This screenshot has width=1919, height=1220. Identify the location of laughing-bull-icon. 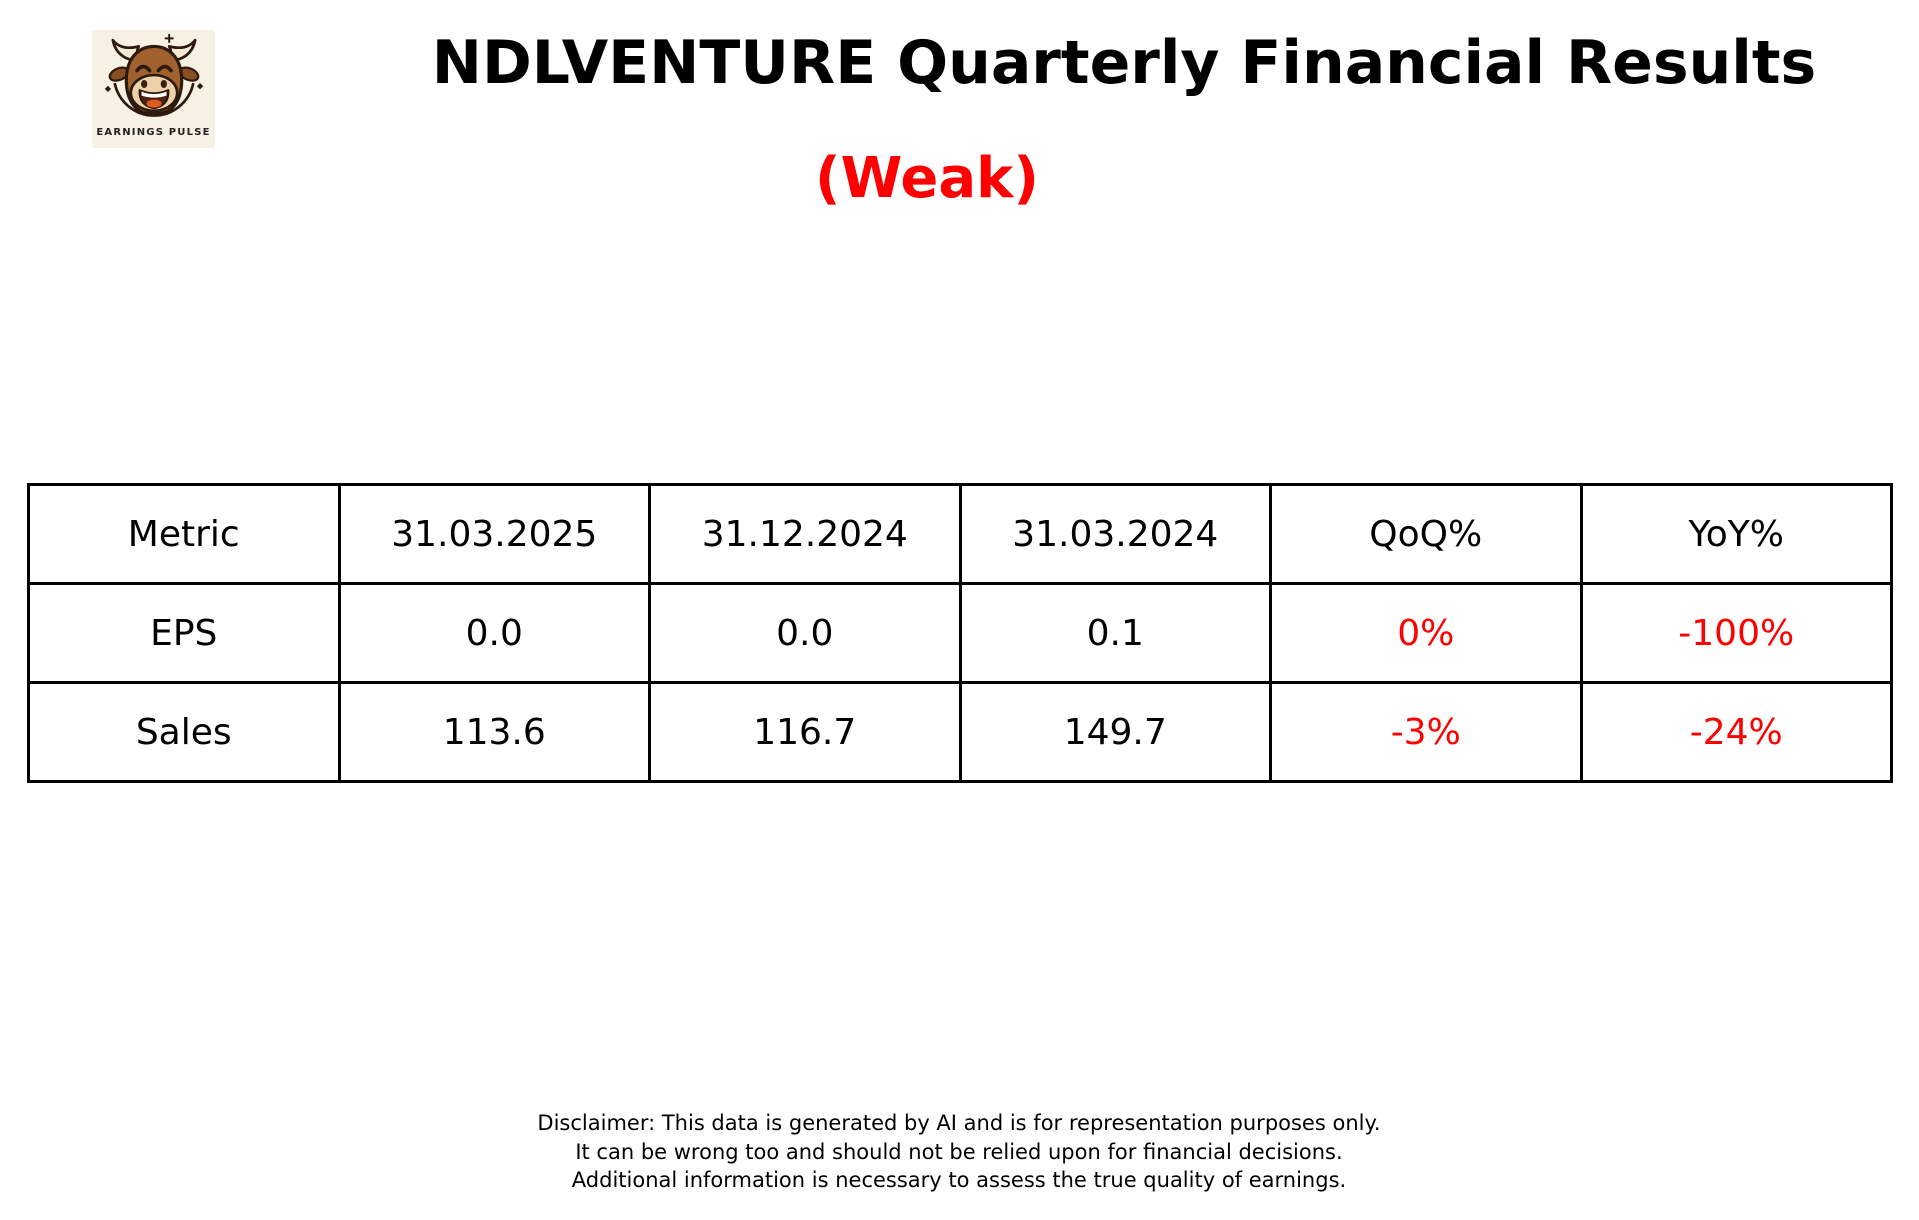
(153, 75).